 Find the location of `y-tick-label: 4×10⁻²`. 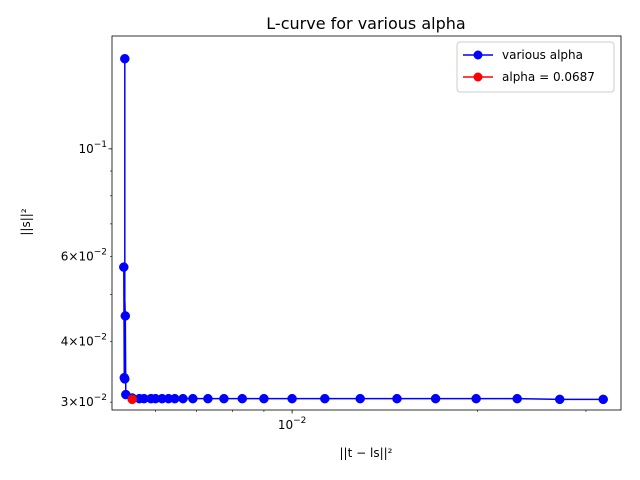

y-tick-label: 4×10⁻² is located at coordinates (84, 341).